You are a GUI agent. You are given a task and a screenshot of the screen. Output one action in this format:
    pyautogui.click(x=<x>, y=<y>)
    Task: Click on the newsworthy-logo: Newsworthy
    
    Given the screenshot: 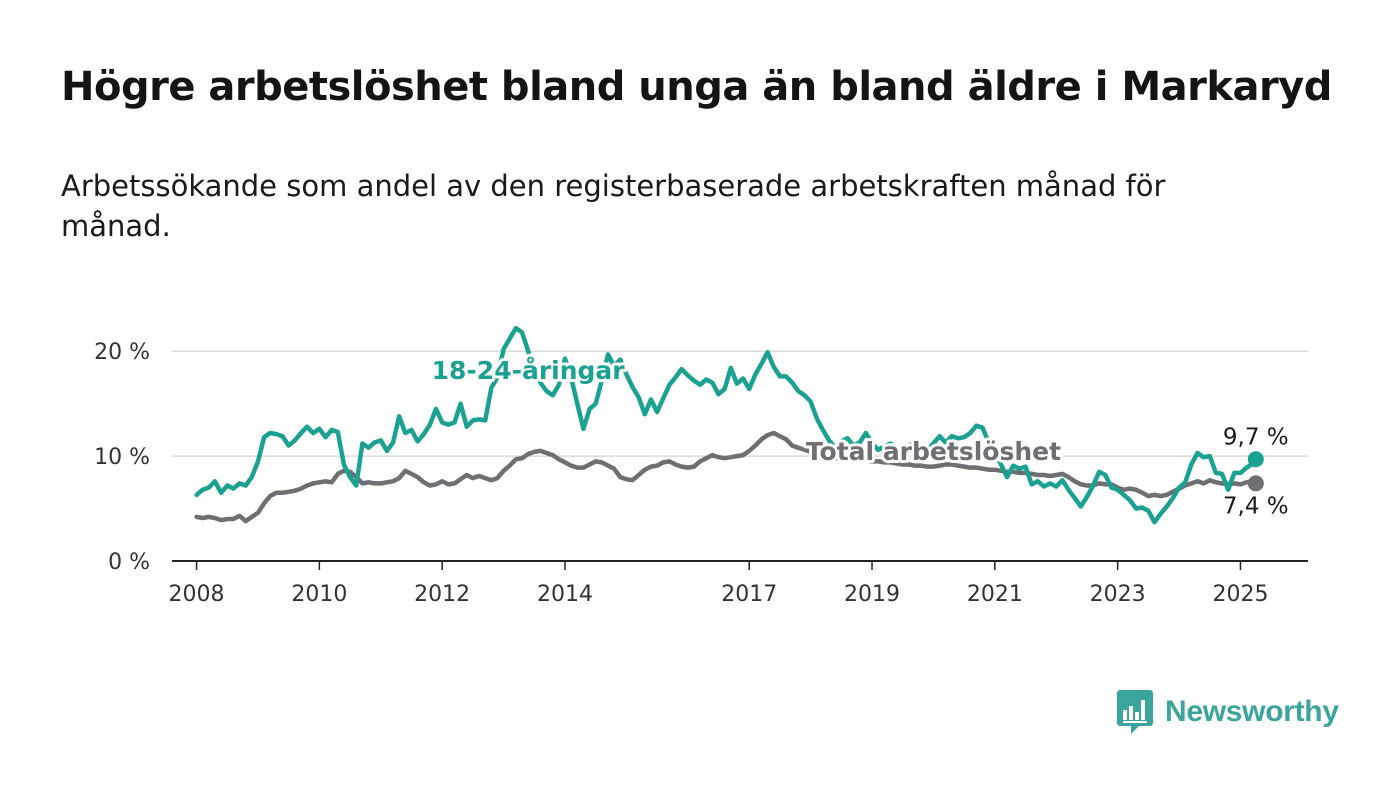 What is the action you would take?
    pyautogui.click(x=1228, y=712)
    